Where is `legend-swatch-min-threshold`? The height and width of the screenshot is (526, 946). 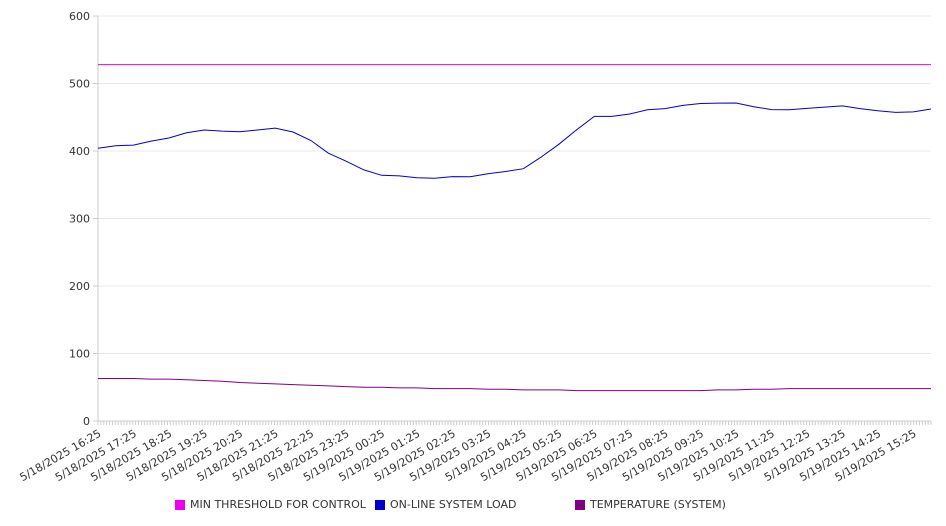 legend-swatch-min-threshold is located at coordinates (180, 504).